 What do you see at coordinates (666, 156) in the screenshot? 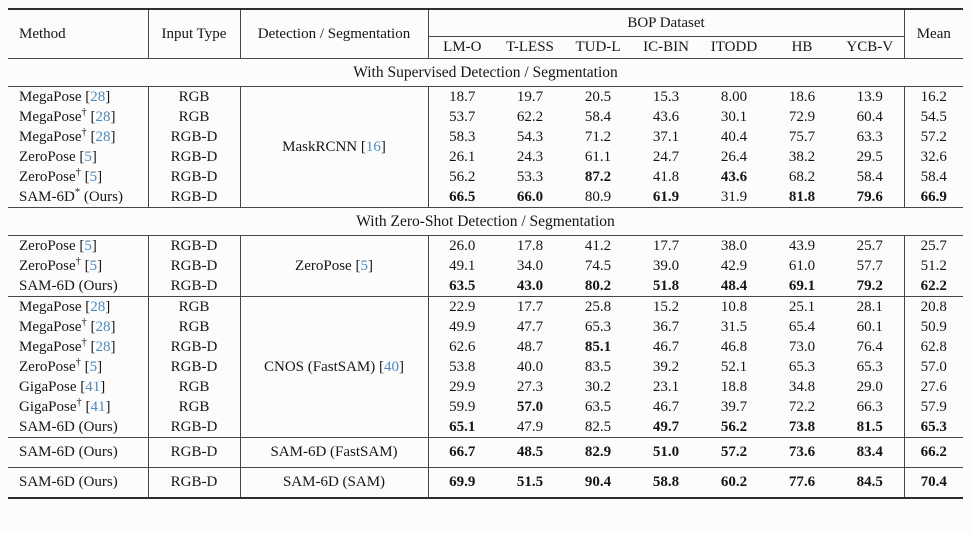
I see `cell-value: 24.7` at bounding box center [666, 156].